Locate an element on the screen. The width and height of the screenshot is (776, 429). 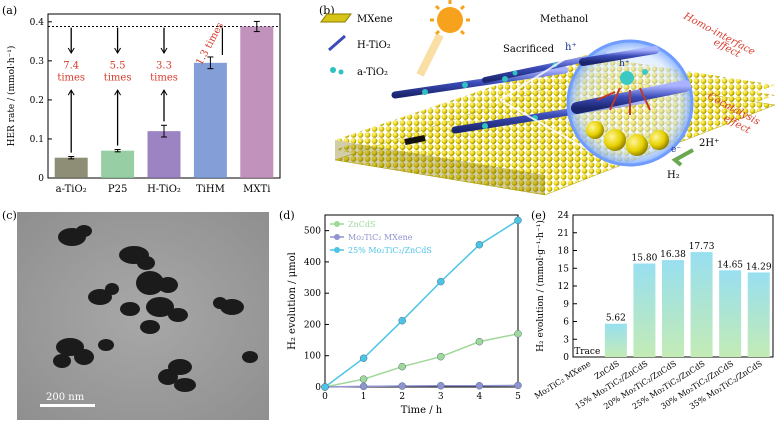
x-tick-label: 4 is located at coordinates (480, 397).